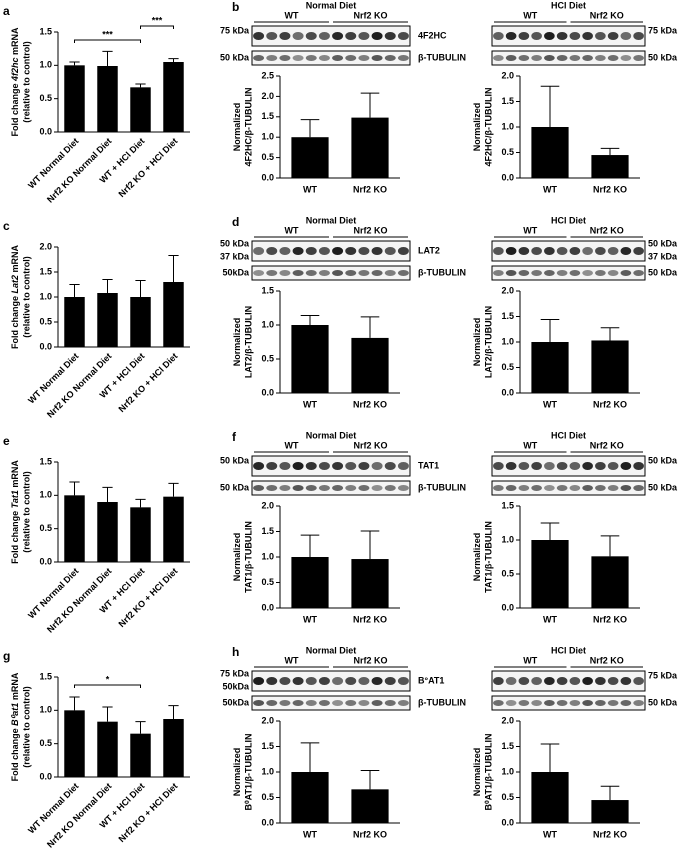  Describe the element at coordinates (107, 34) in the screenshot. I see `significance-label: ***` at that location.